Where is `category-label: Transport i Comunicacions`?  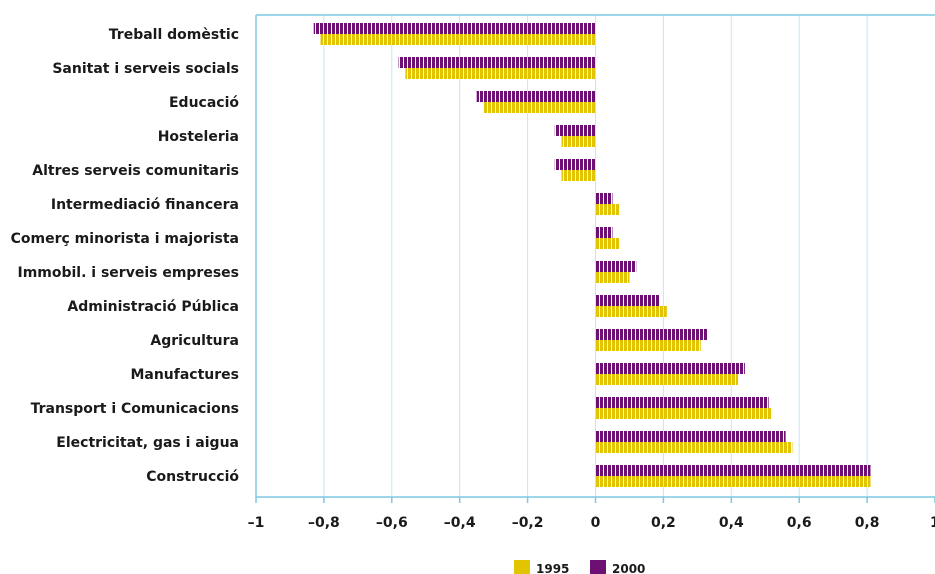
category-label: Transport i Comunicacions is located at coordinates (135, 409).